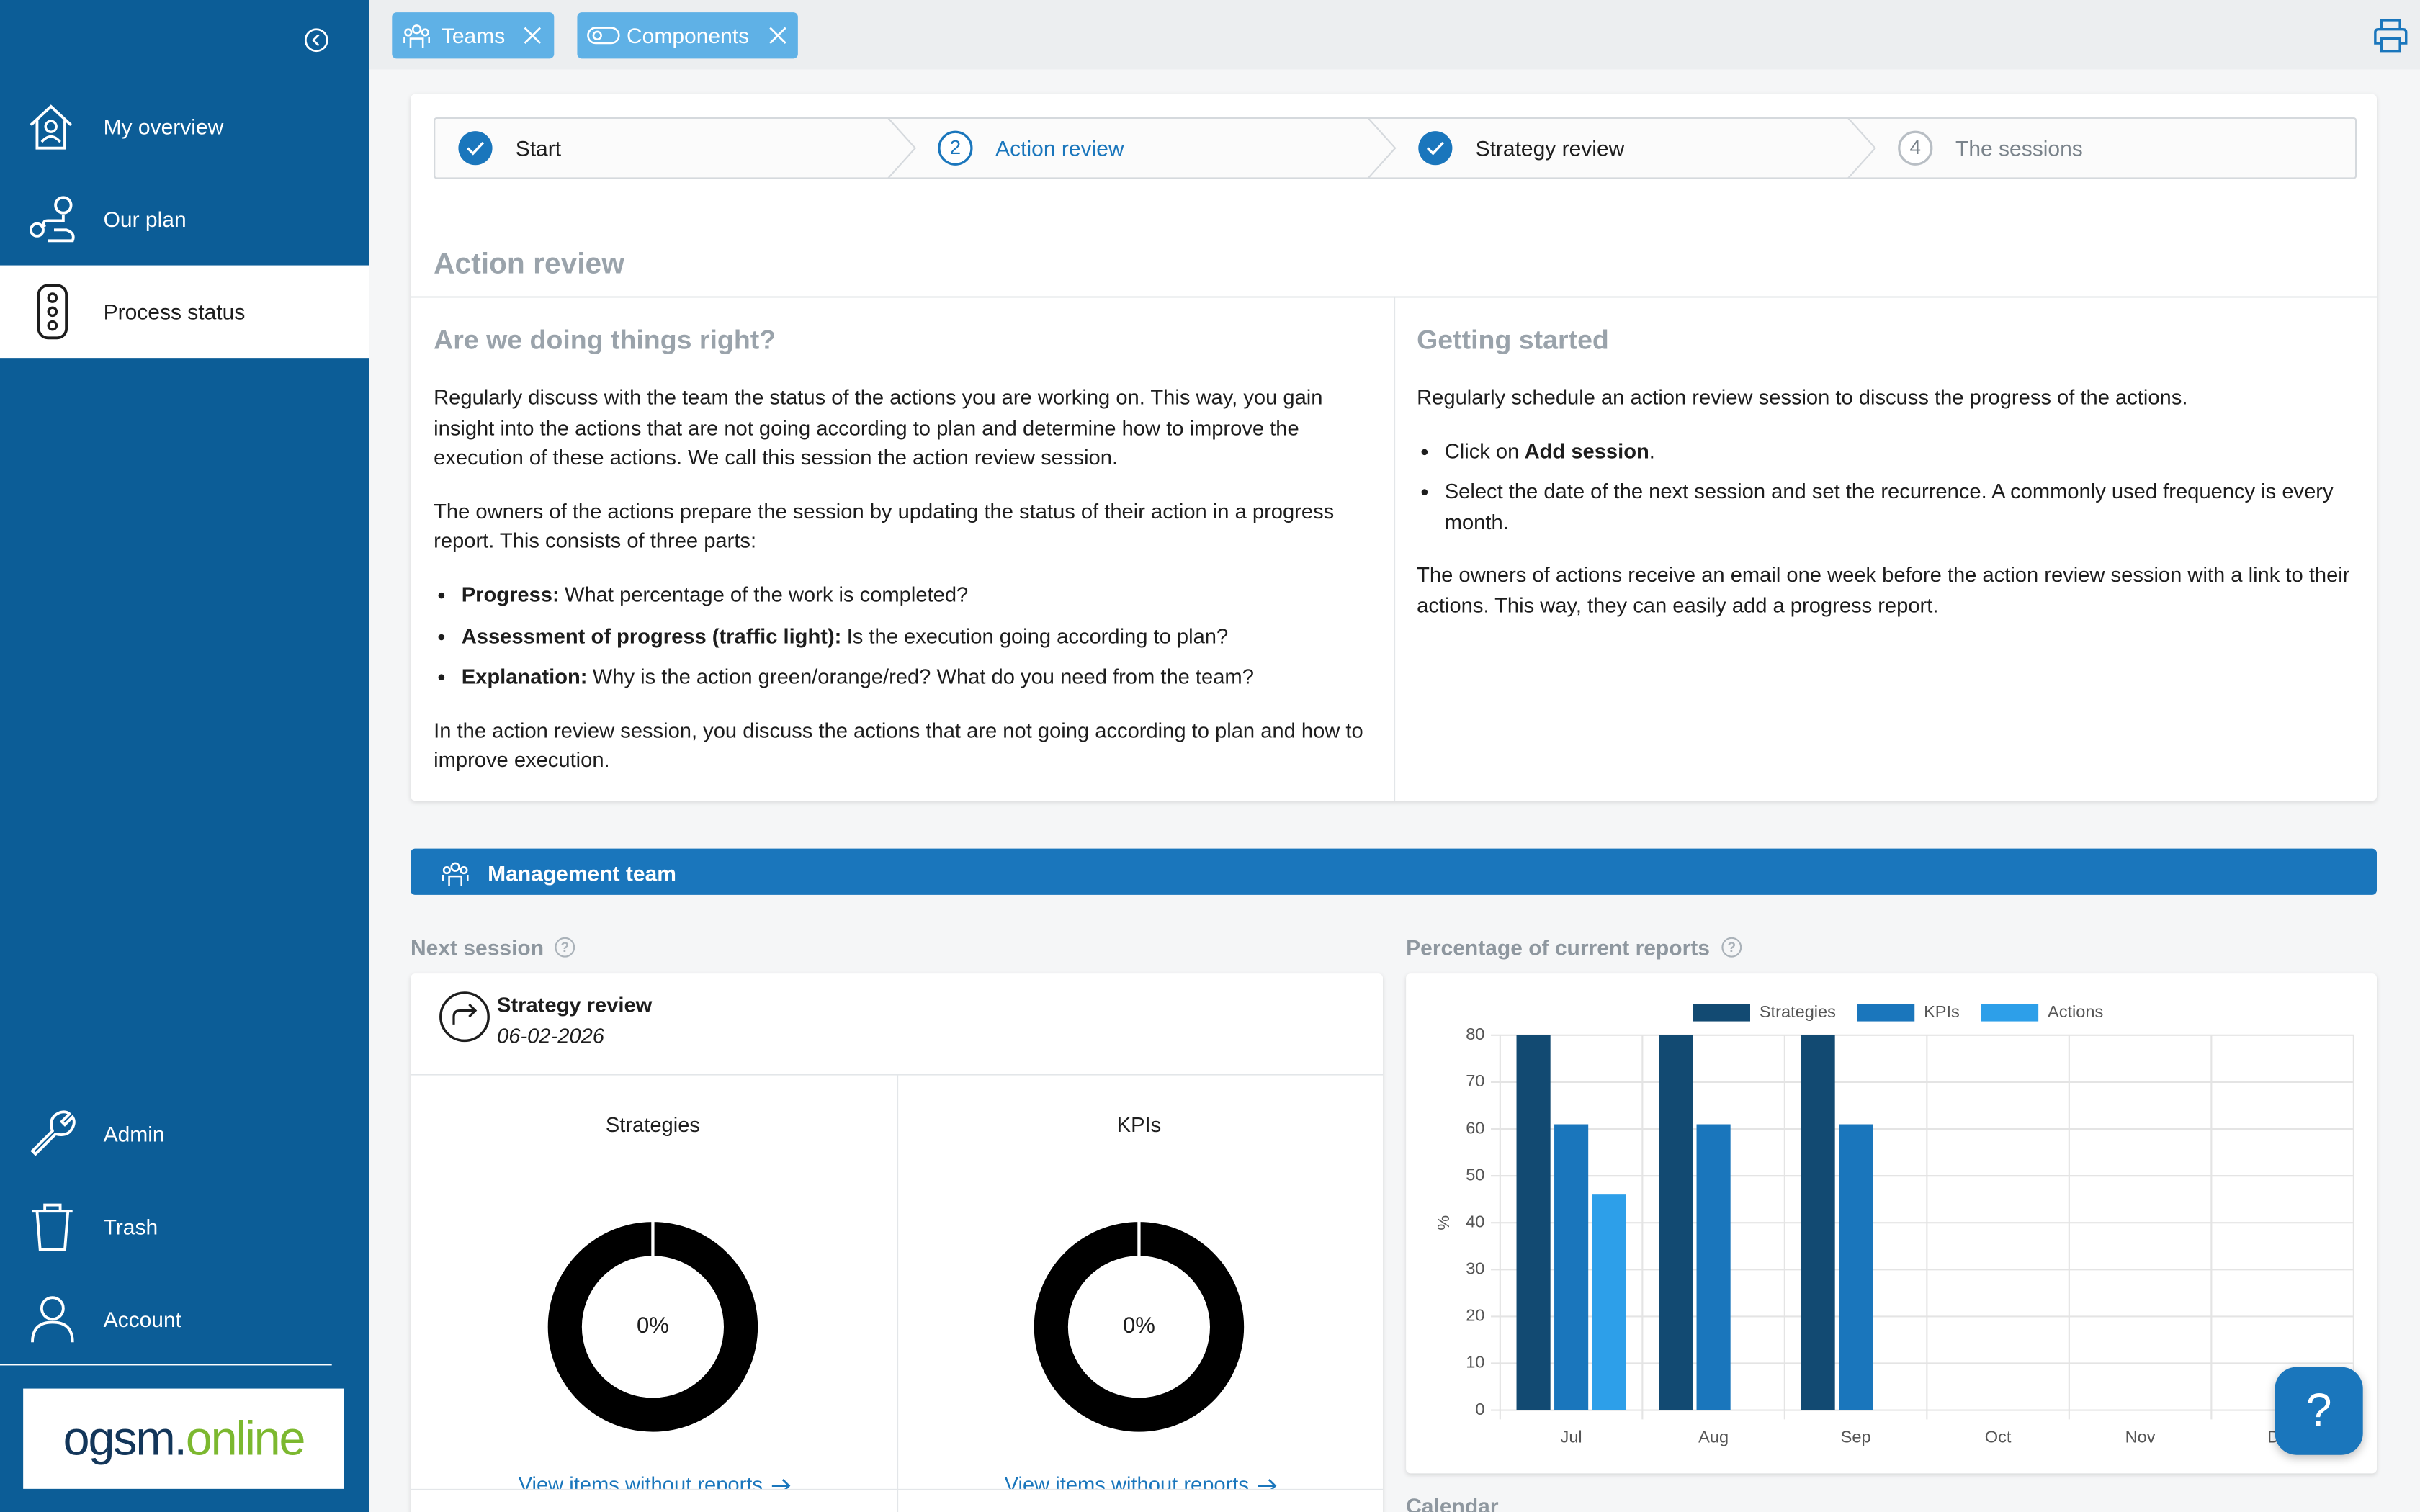 The height and width of the screenshot is (1512, 2420). Describe the element at coordinates (1999, 1436) in the screenshot. I see `x-tick-label: Oct` at that location.